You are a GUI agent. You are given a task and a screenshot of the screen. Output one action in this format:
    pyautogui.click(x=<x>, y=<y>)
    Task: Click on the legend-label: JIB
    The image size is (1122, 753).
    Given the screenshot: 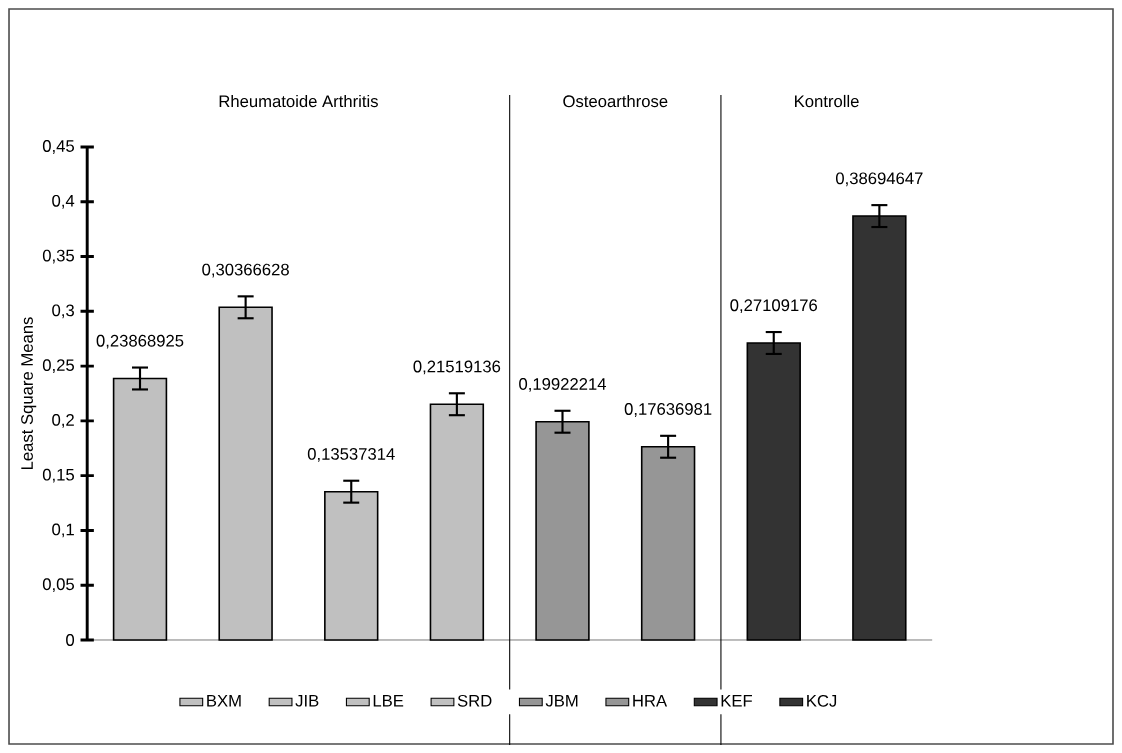 What is the action you would take?
    pyautogui.click(x=307, y=700)
    